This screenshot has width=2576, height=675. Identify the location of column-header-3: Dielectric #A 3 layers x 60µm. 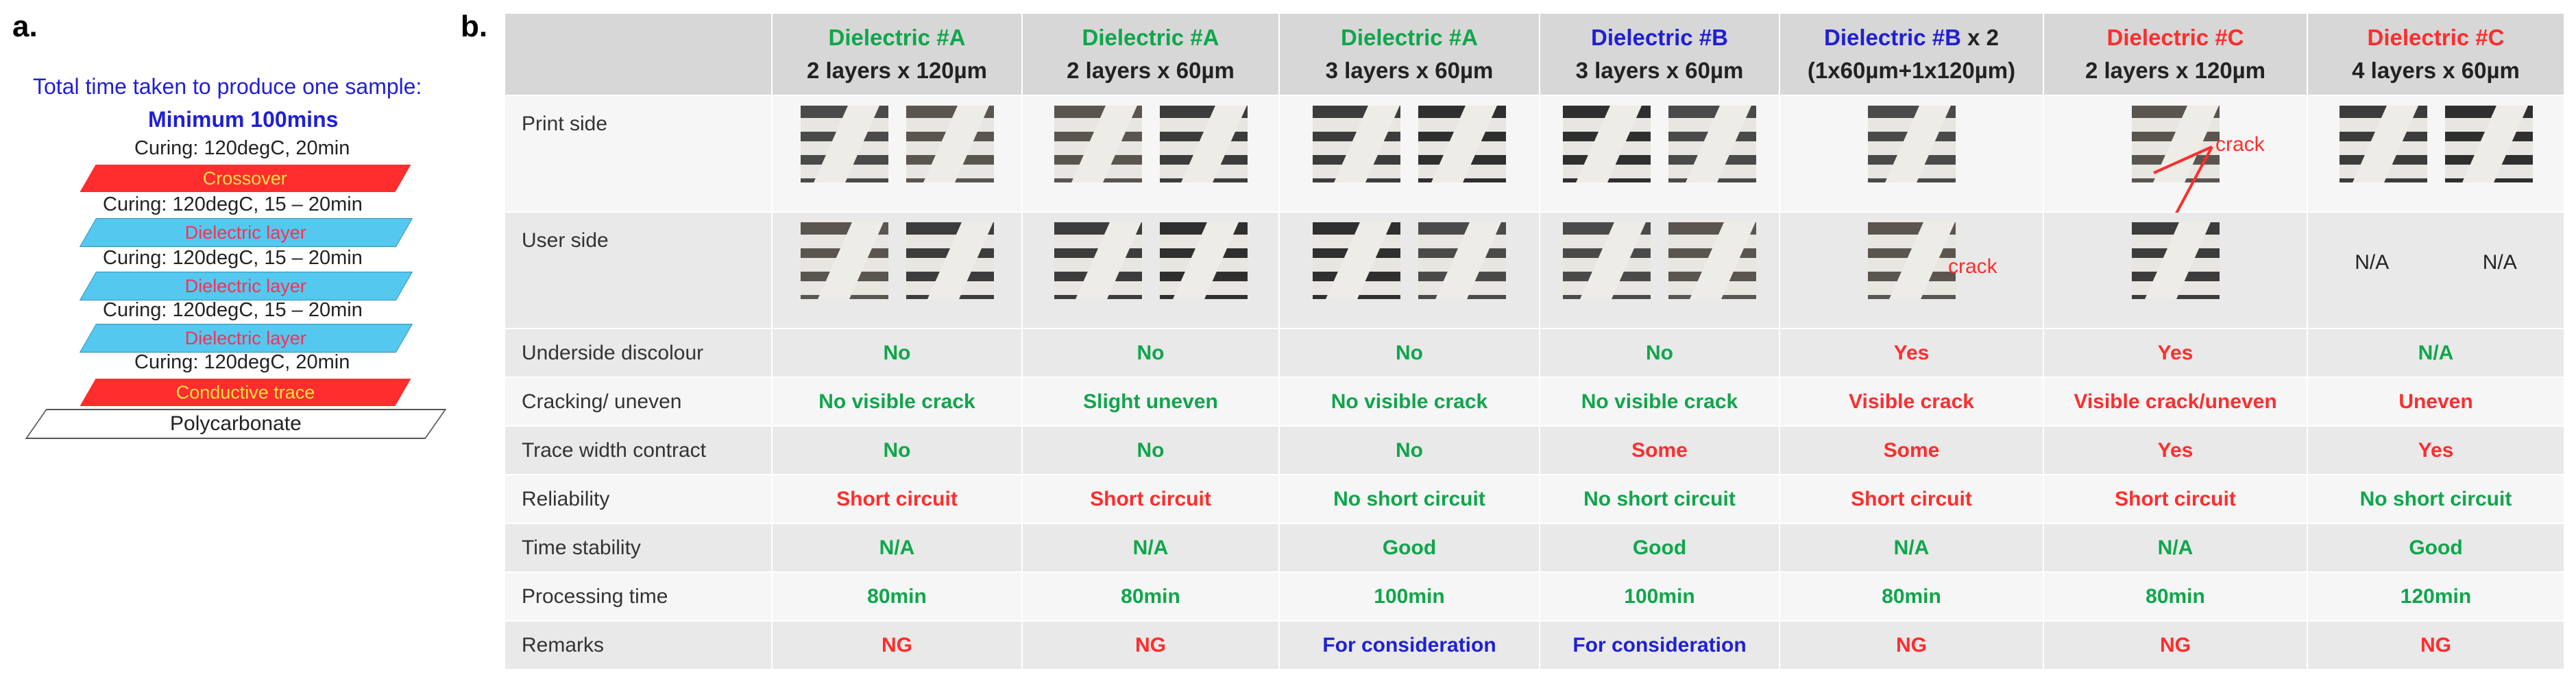
(1409, 54).